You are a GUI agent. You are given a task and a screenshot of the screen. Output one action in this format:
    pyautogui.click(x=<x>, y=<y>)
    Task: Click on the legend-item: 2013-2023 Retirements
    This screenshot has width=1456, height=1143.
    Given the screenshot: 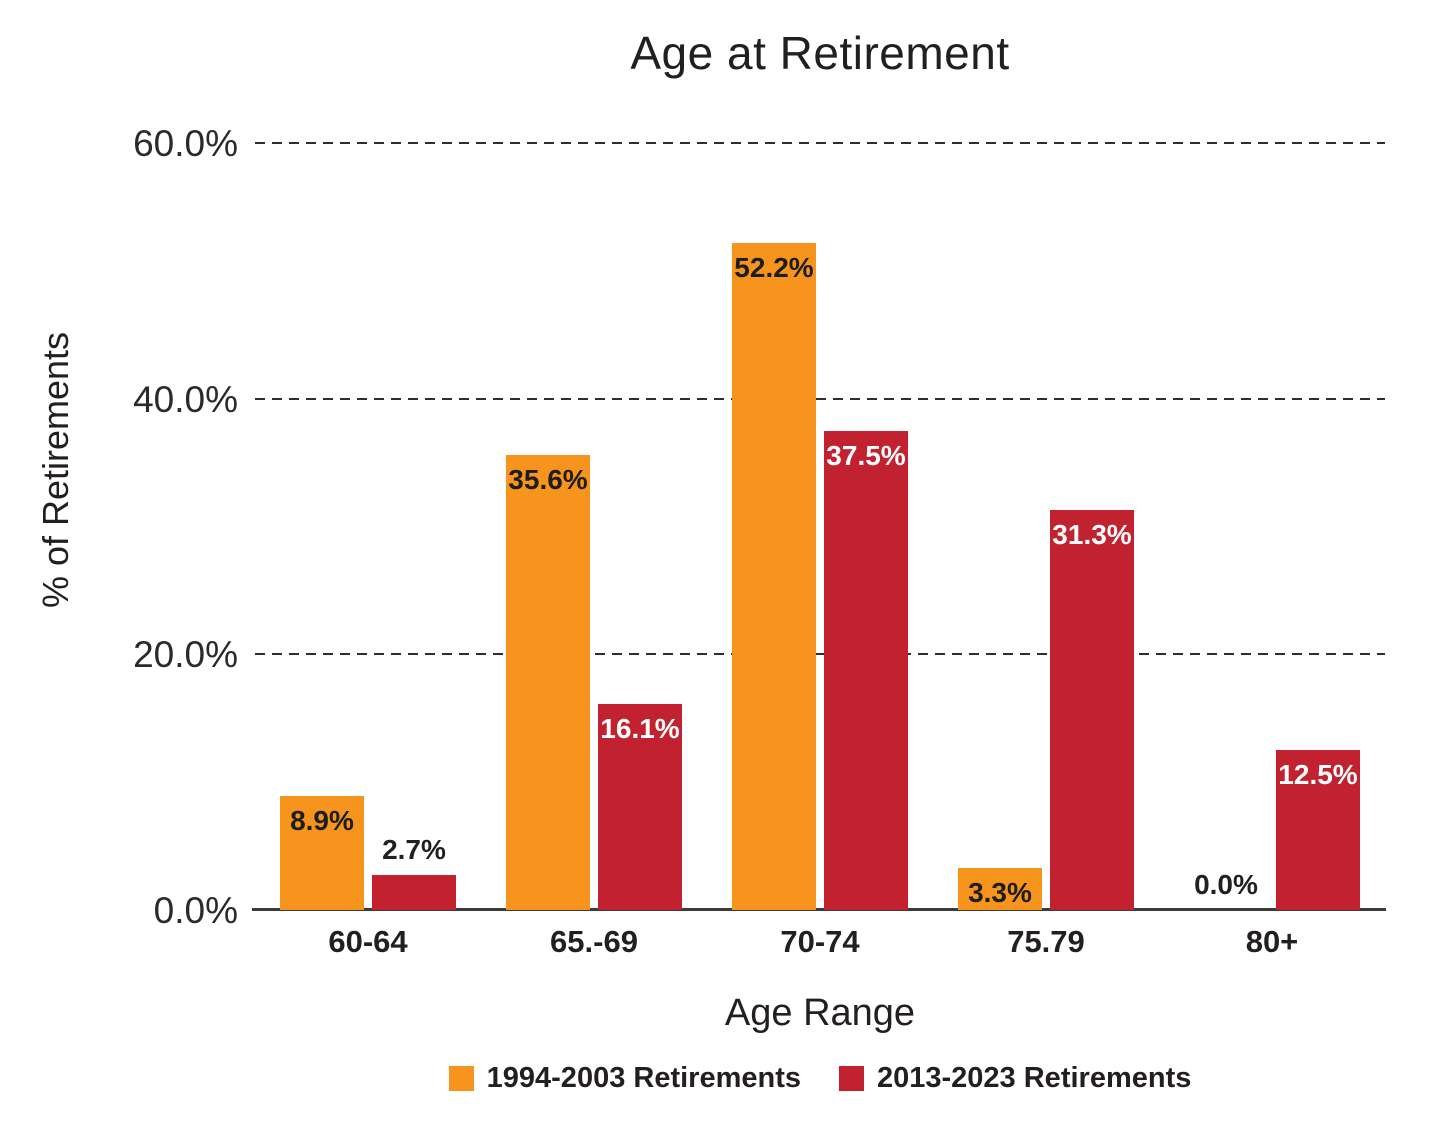 What is the action you would take?
    pyautogui.click(x=1015, y=1078)
    